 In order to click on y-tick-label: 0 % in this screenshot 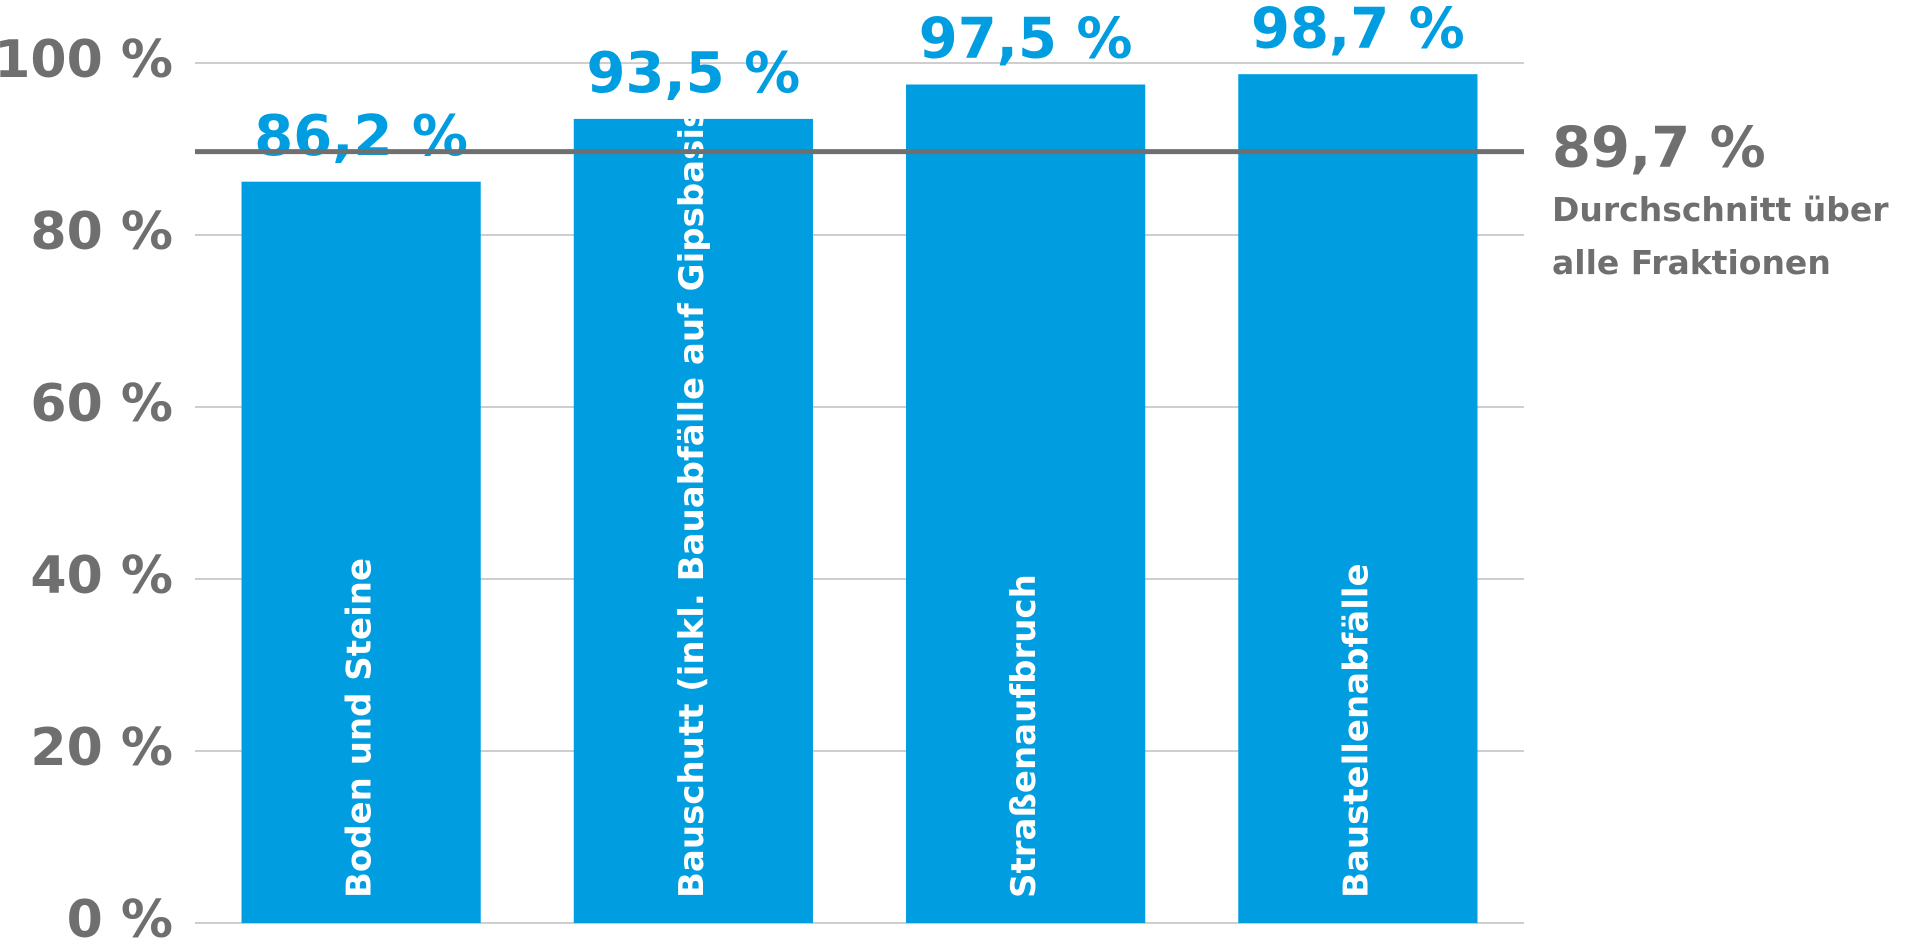, I will do `click(120, 919)`.